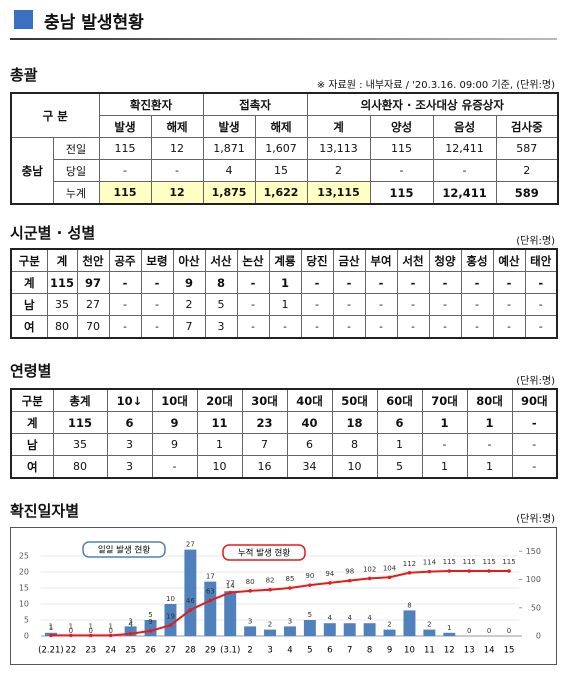  Describe the element at coordinates (413, 260) in the screenshot. I see `column-header: 서천` at that location.